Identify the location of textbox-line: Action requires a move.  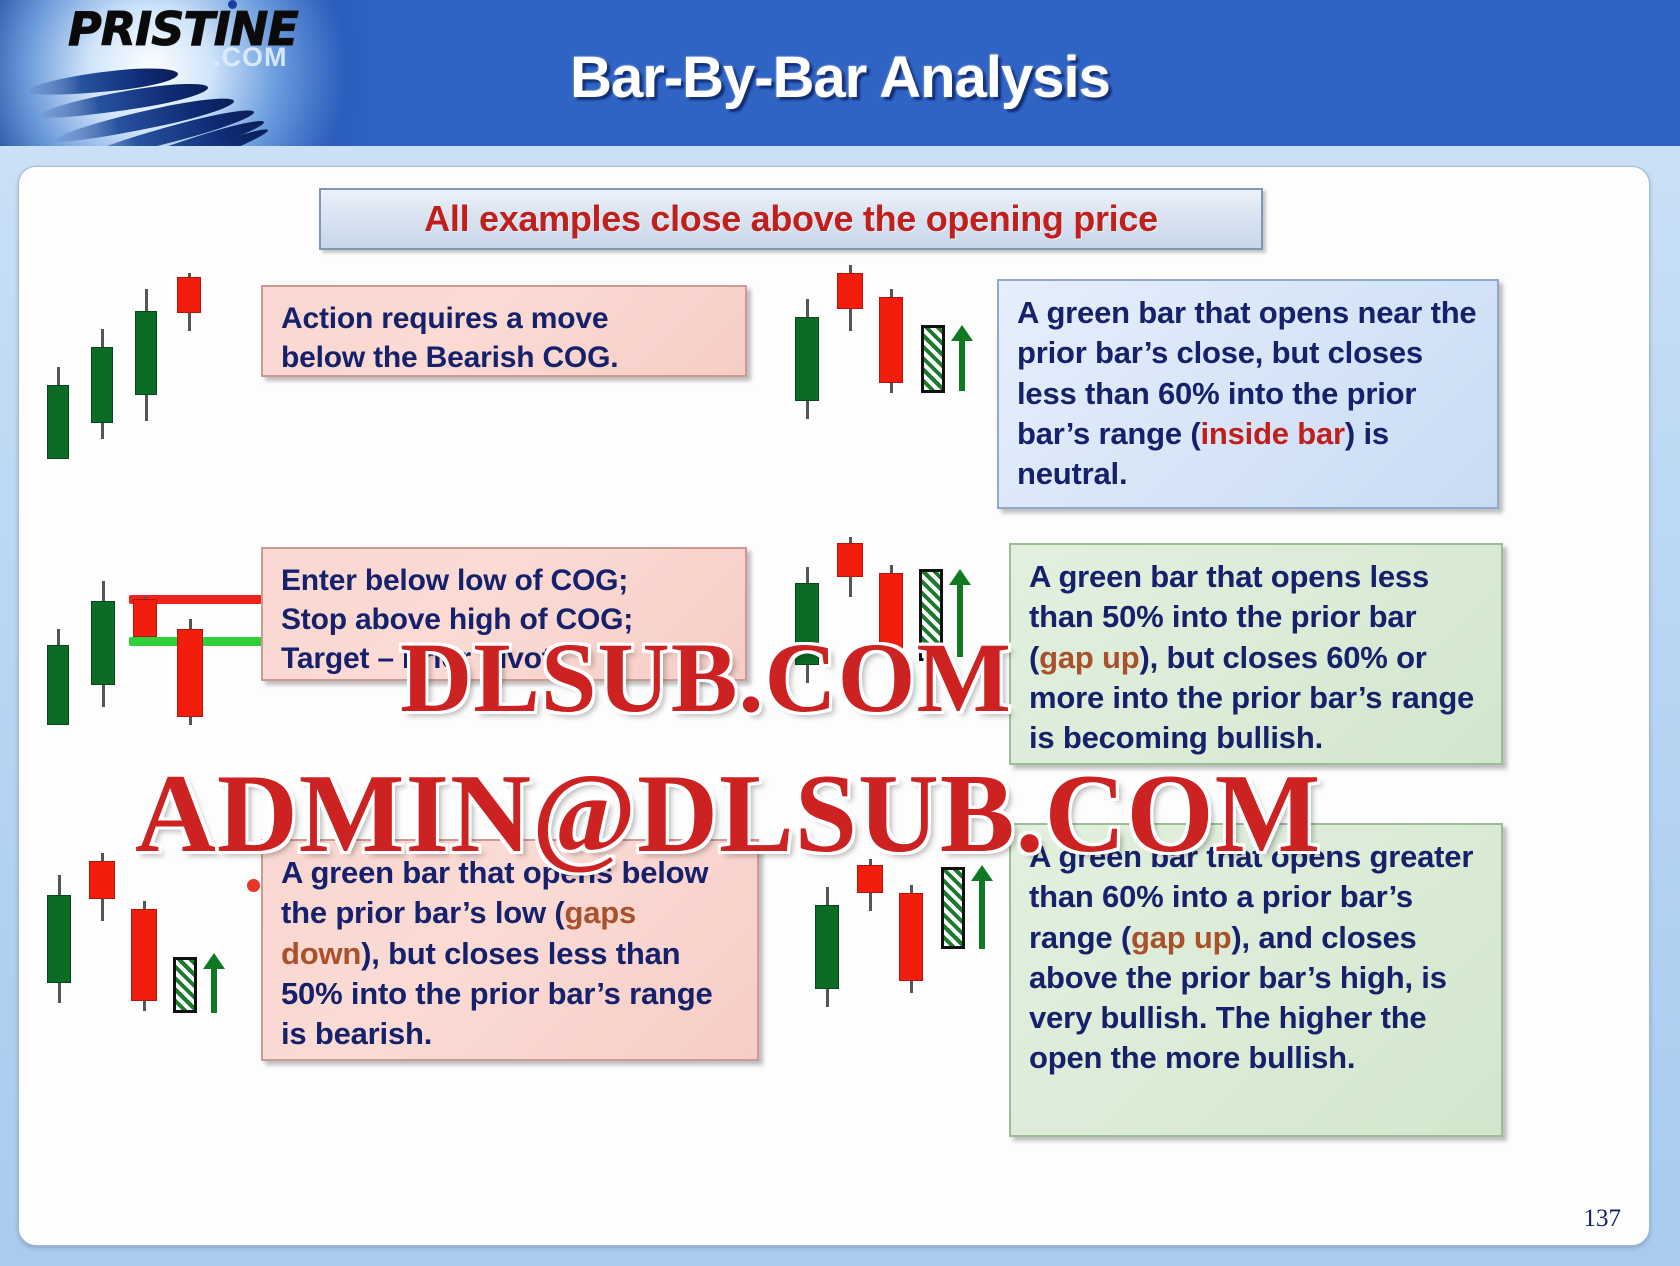
(445, 318).